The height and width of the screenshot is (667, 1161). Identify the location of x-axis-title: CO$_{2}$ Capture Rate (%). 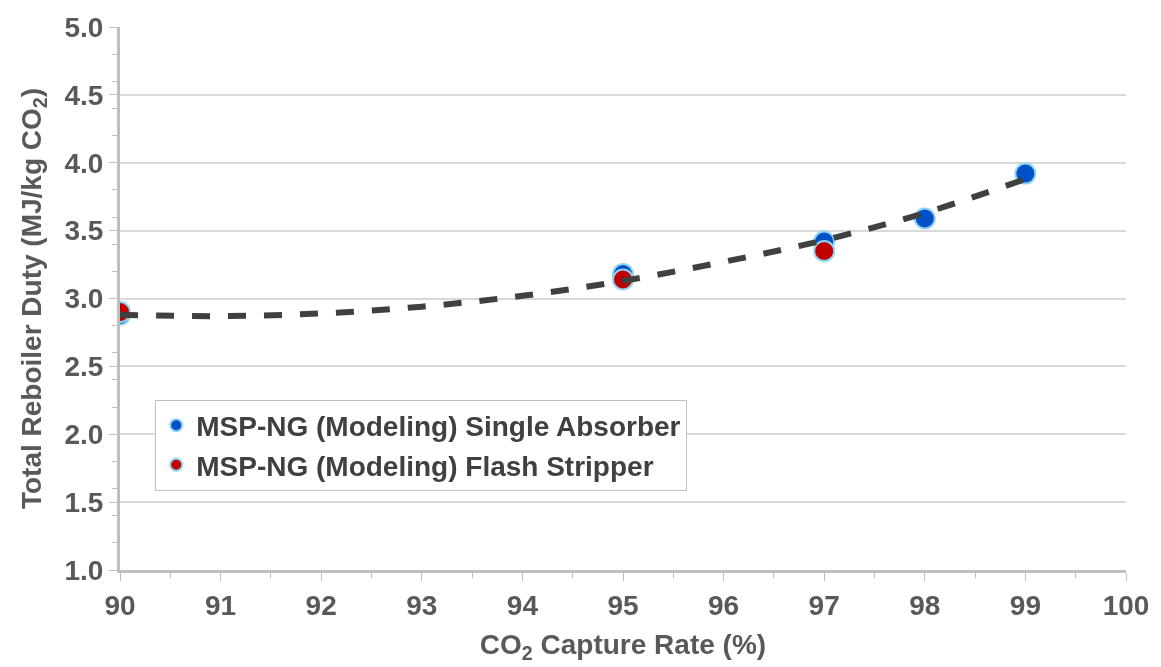
(623, 646).